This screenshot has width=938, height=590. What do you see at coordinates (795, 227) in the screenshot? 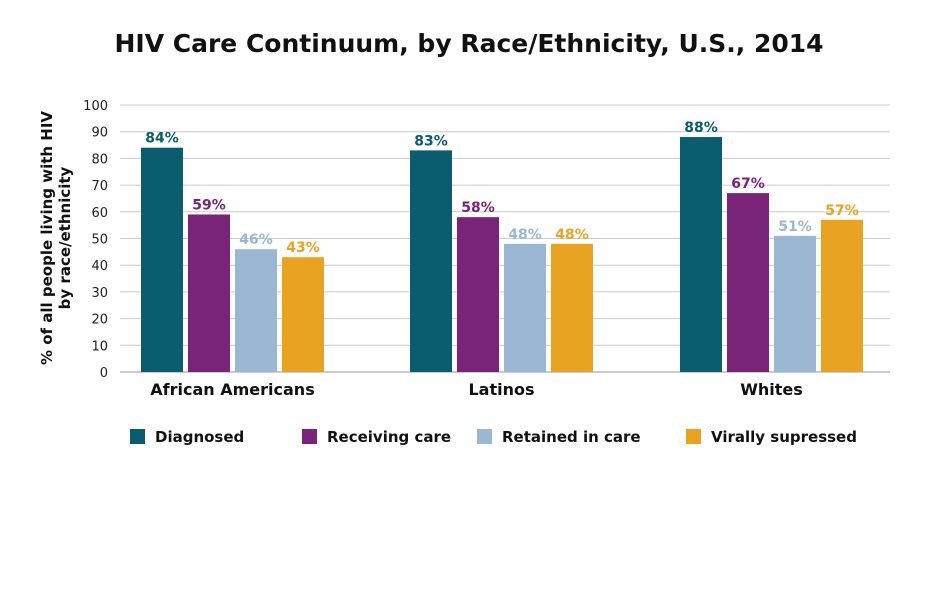
I see `data-label: 51%` at bounding box center [795, 227].